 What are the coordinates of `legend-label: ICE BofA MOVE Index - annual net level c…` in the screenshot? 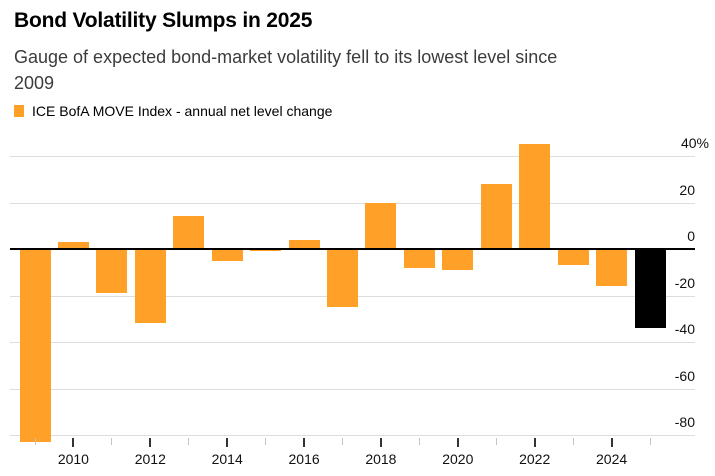 It's located at (182, 111).